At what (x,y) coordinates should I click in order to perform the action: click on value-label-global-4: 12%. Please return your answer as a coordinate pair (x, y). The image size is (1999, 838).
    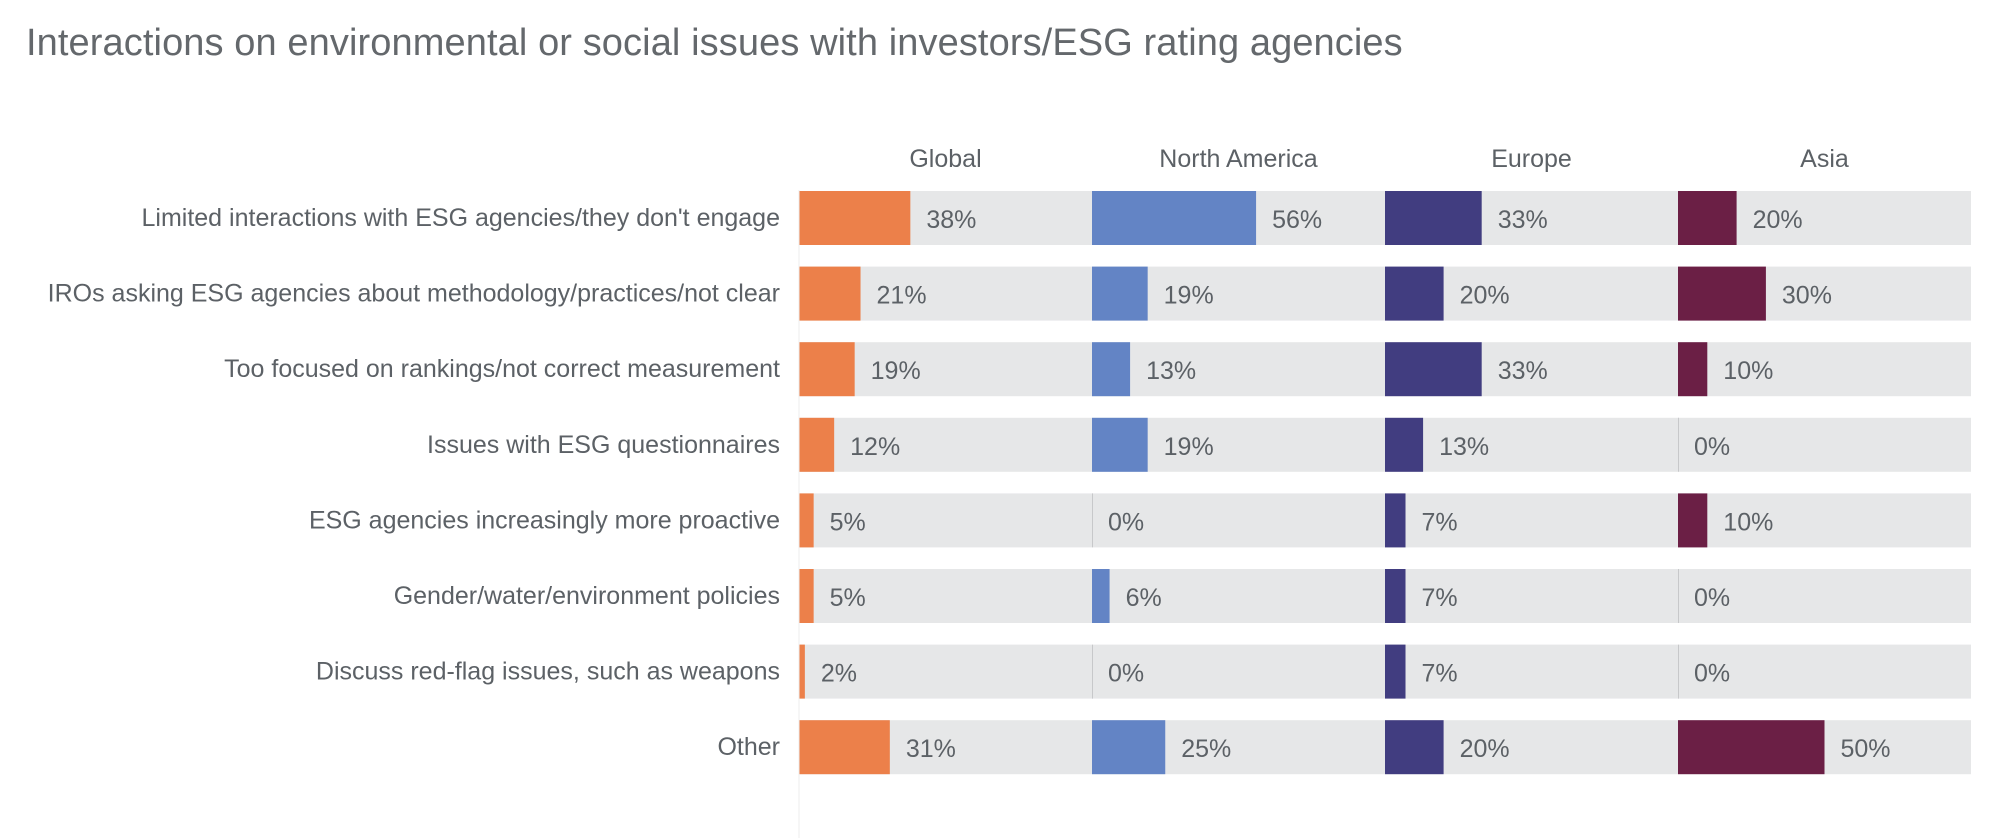
    Looking at the image, I should click on (875, 447).